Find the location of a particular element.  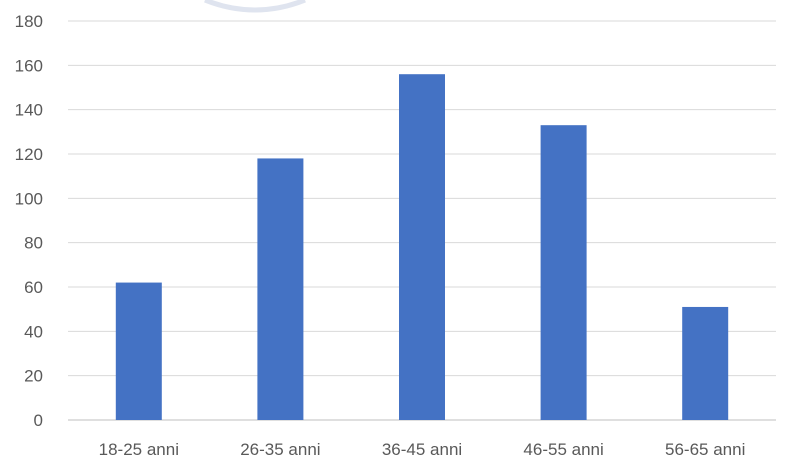

bar-18-25-anni is located at coordinates (138, 351).